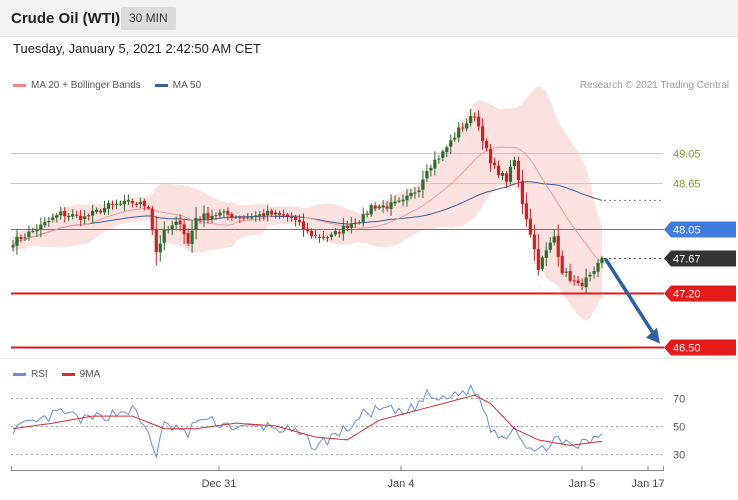 Image resolution: width=738 pixels, height=500 pixels. I want to click on legend-9ma-label: 9MA, so click(90, 374).